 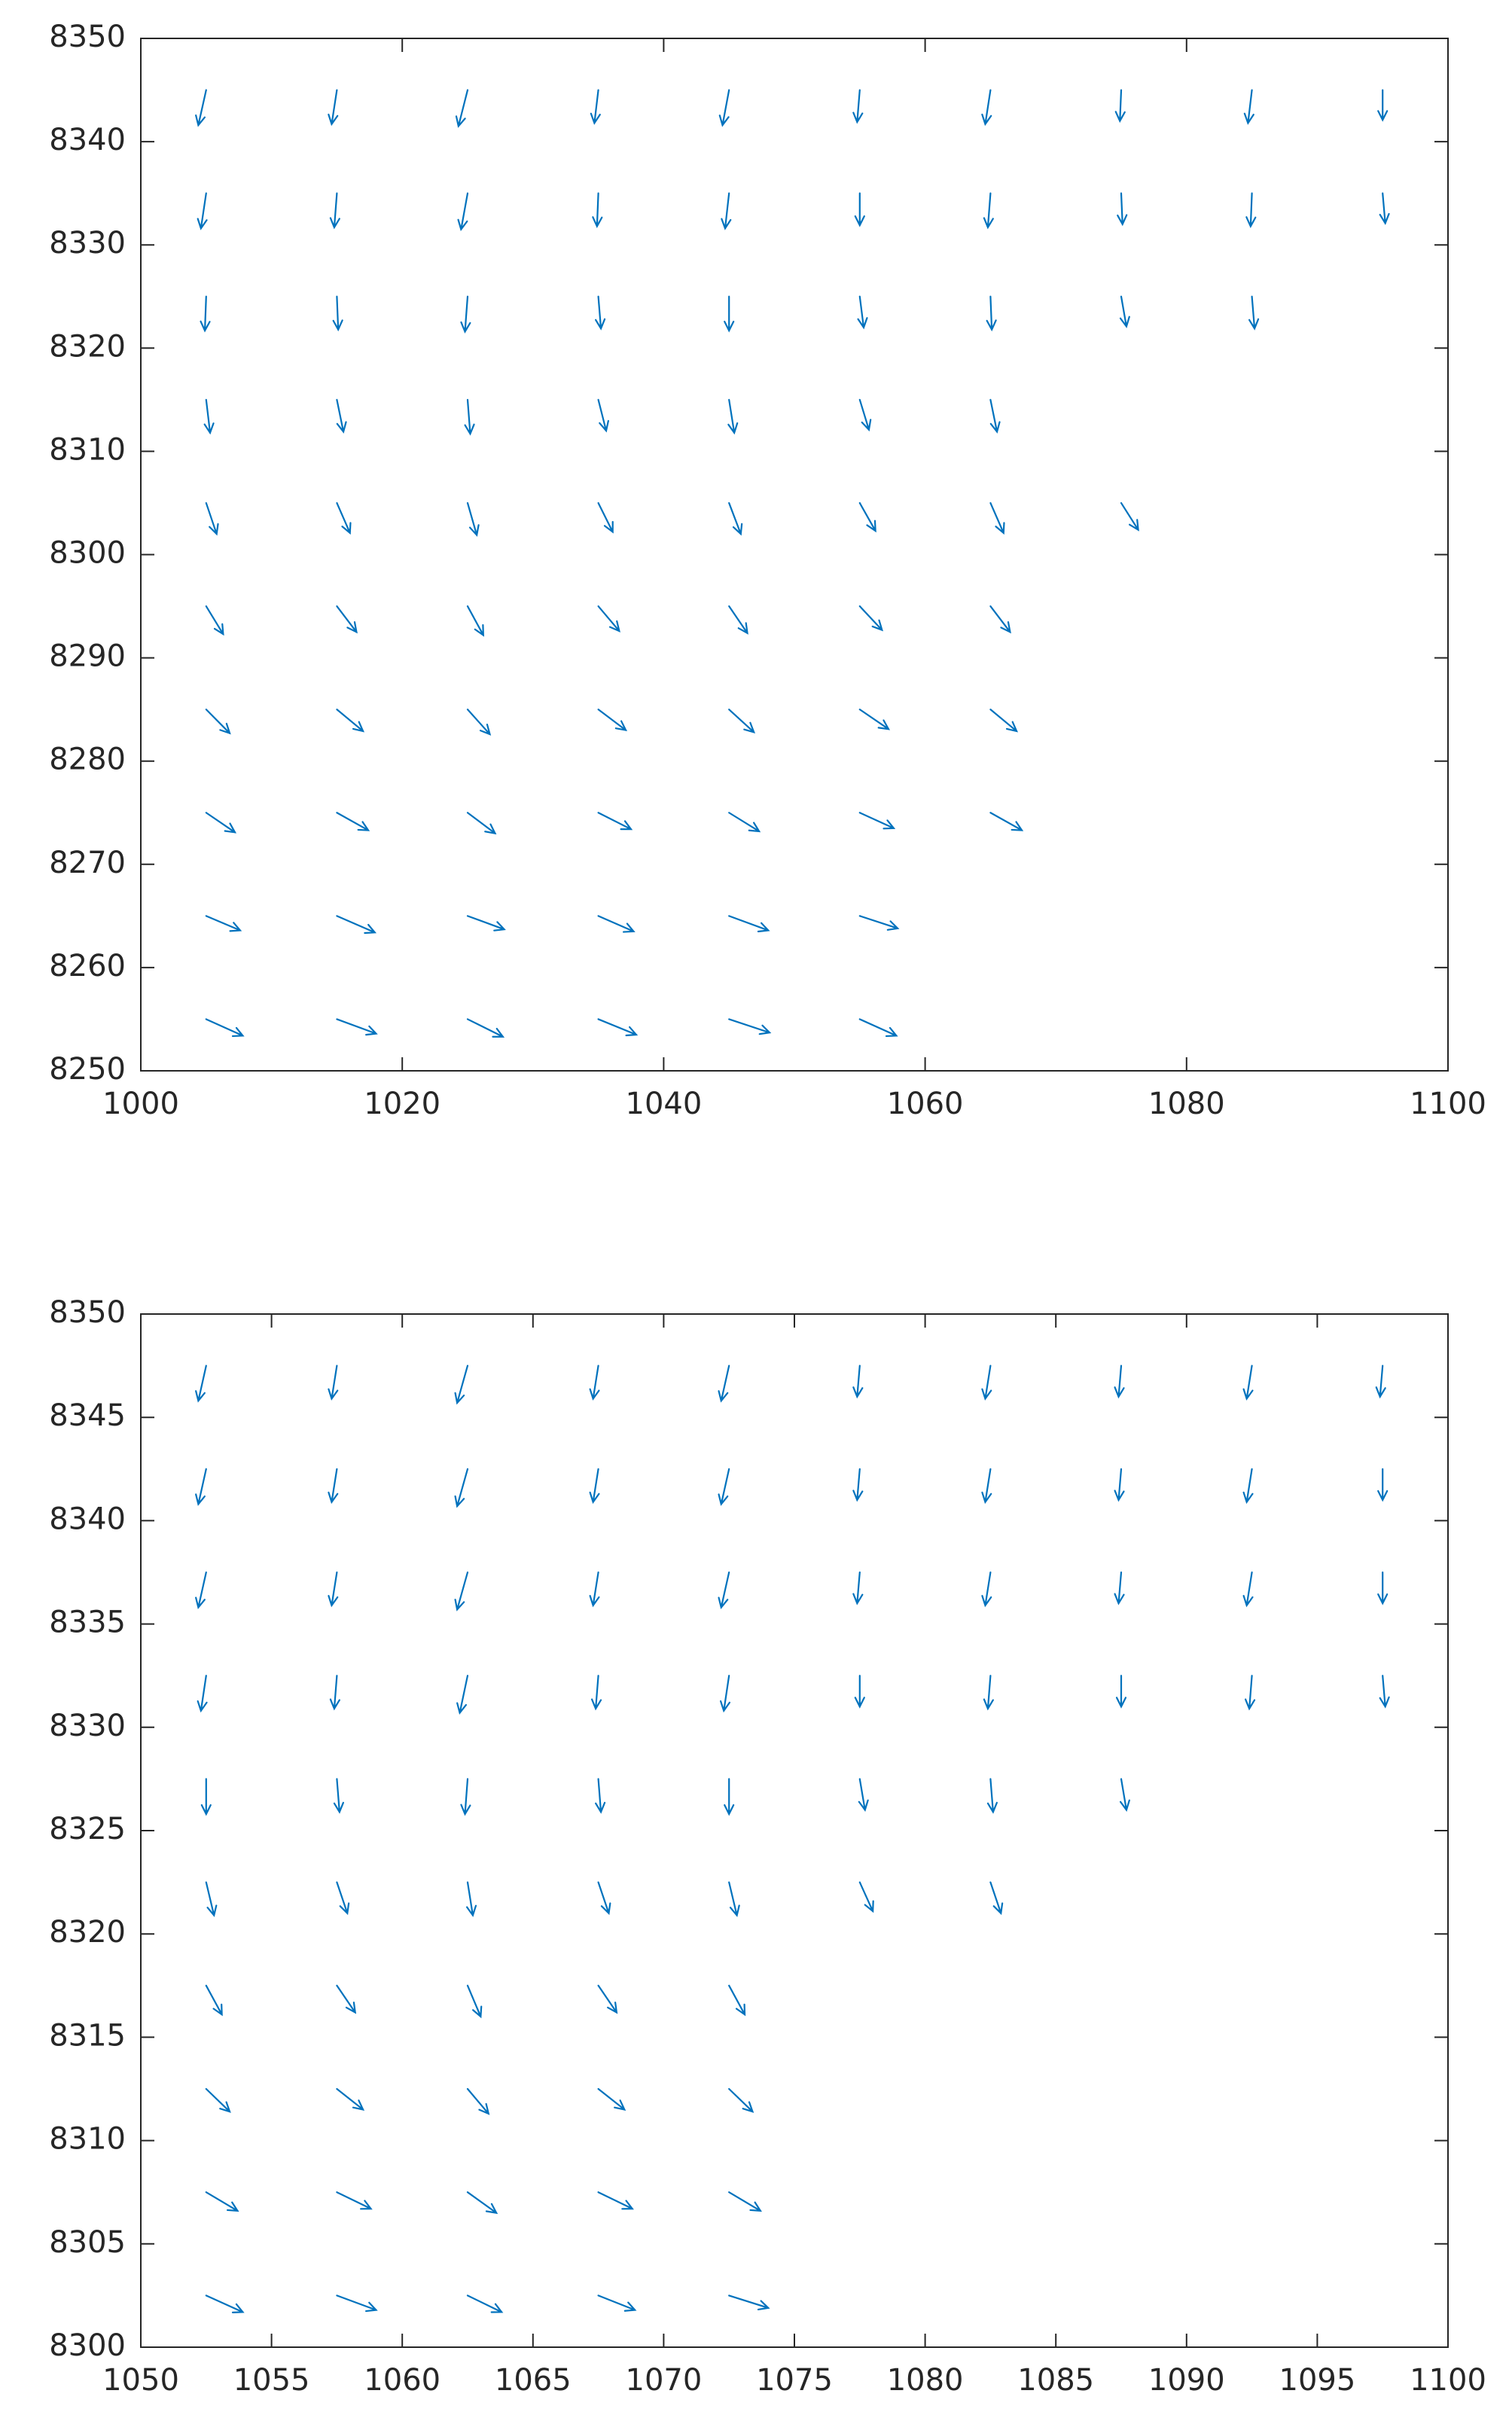 What do you see at coordinates (272, 2380) in the screenshot?
I see `x-tick-label: 1055` at bounding box center [272, 2380].